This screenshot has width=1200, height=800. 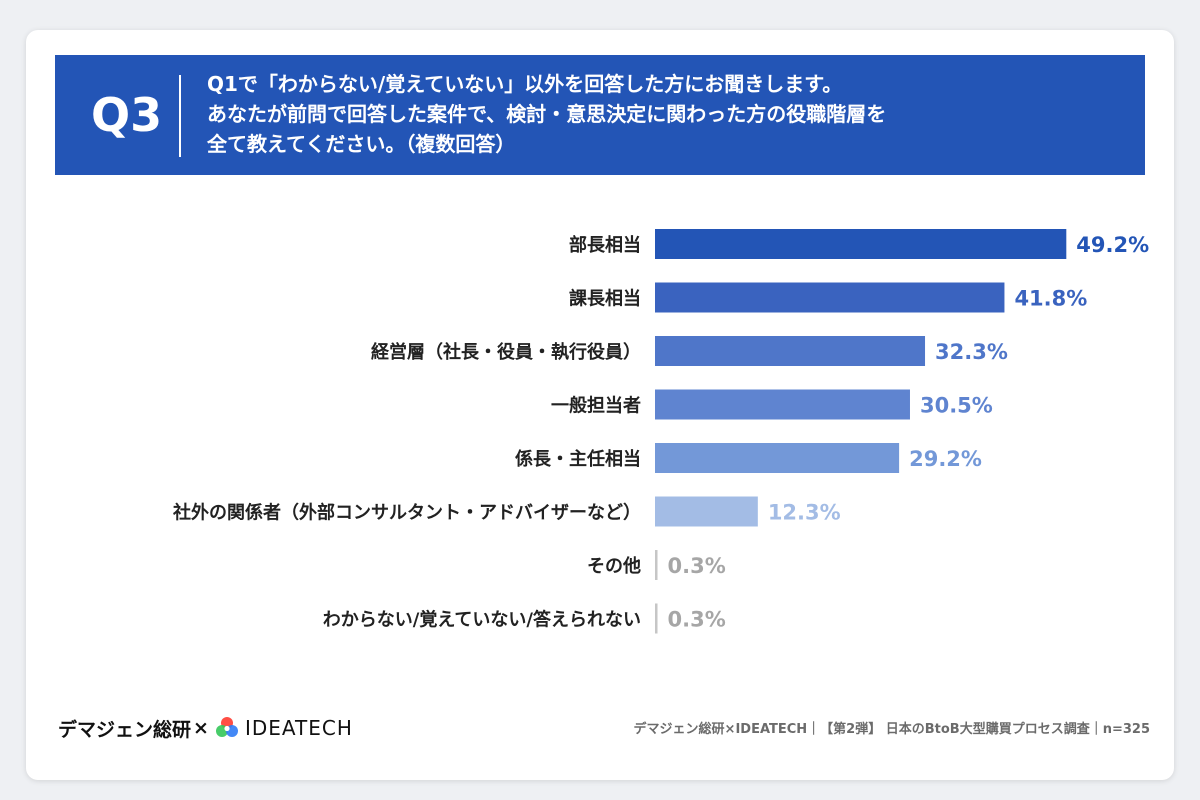 I want to click on brand-name-english: IDEATECH, so click(x=298, y=728).